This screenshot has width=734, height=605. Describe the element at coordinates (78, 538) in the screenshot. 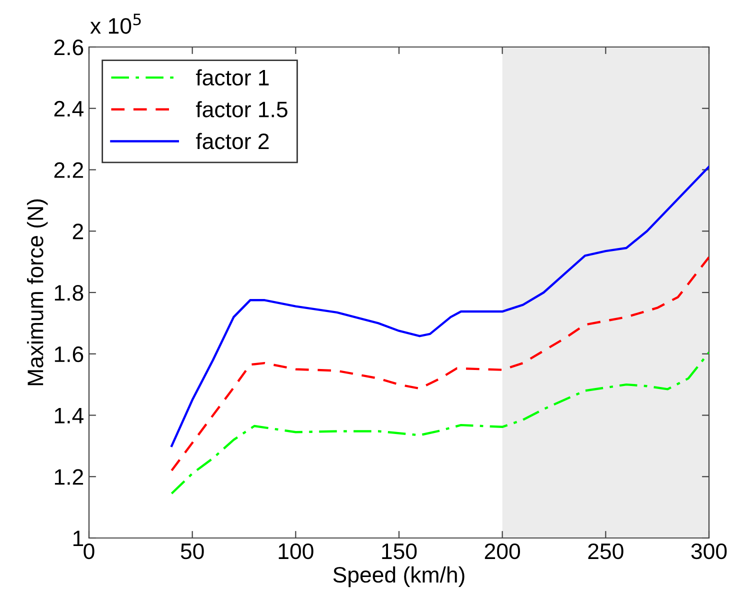

I see `y-tick-label: 1` at that location.